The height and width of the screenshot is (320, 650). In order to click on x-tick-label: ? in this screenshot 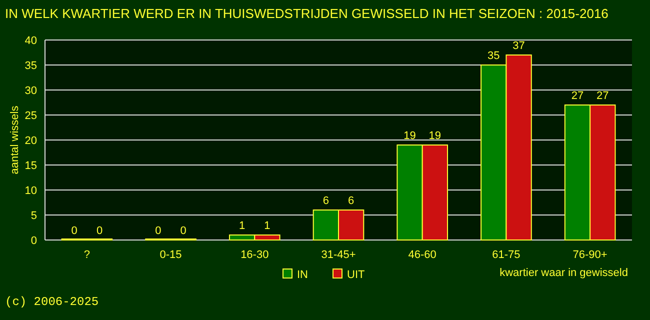, I will do `click(87, 255)`.